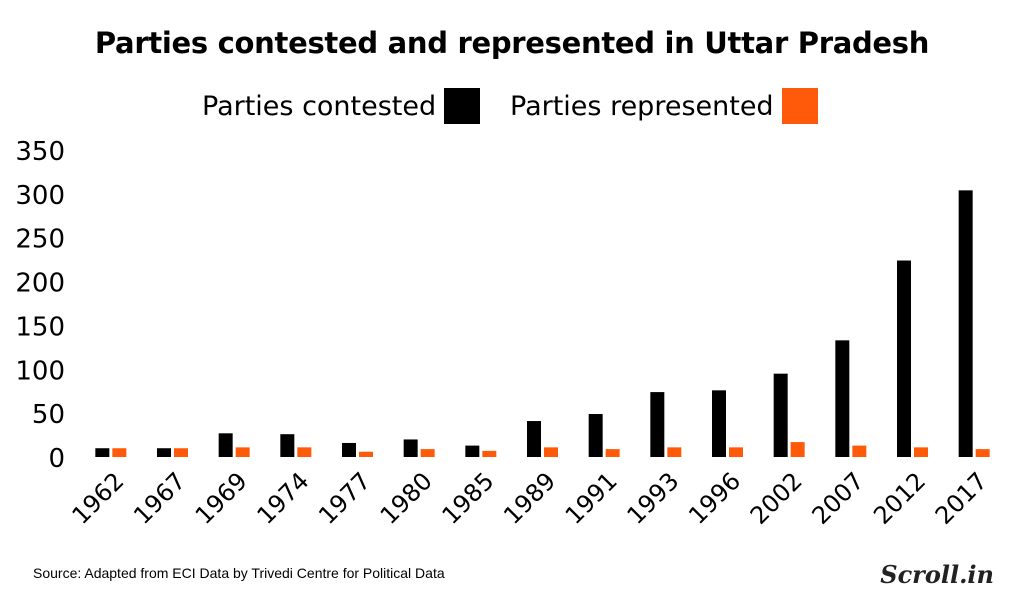 This screenshot has width=1024, height=603. Describe the element at coordinates (838, 498) in the screenshot. I see `x-tick-label: 2007` at that location.